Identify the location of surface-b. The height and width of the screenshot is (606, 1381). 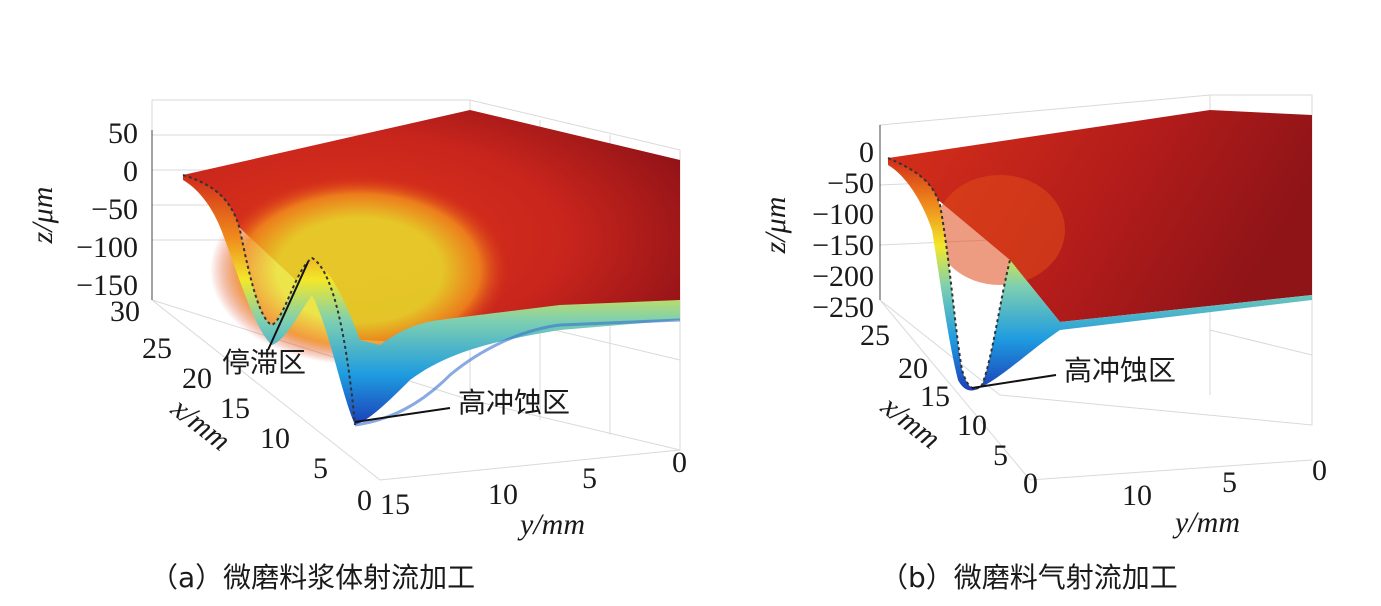
(1099, 250).